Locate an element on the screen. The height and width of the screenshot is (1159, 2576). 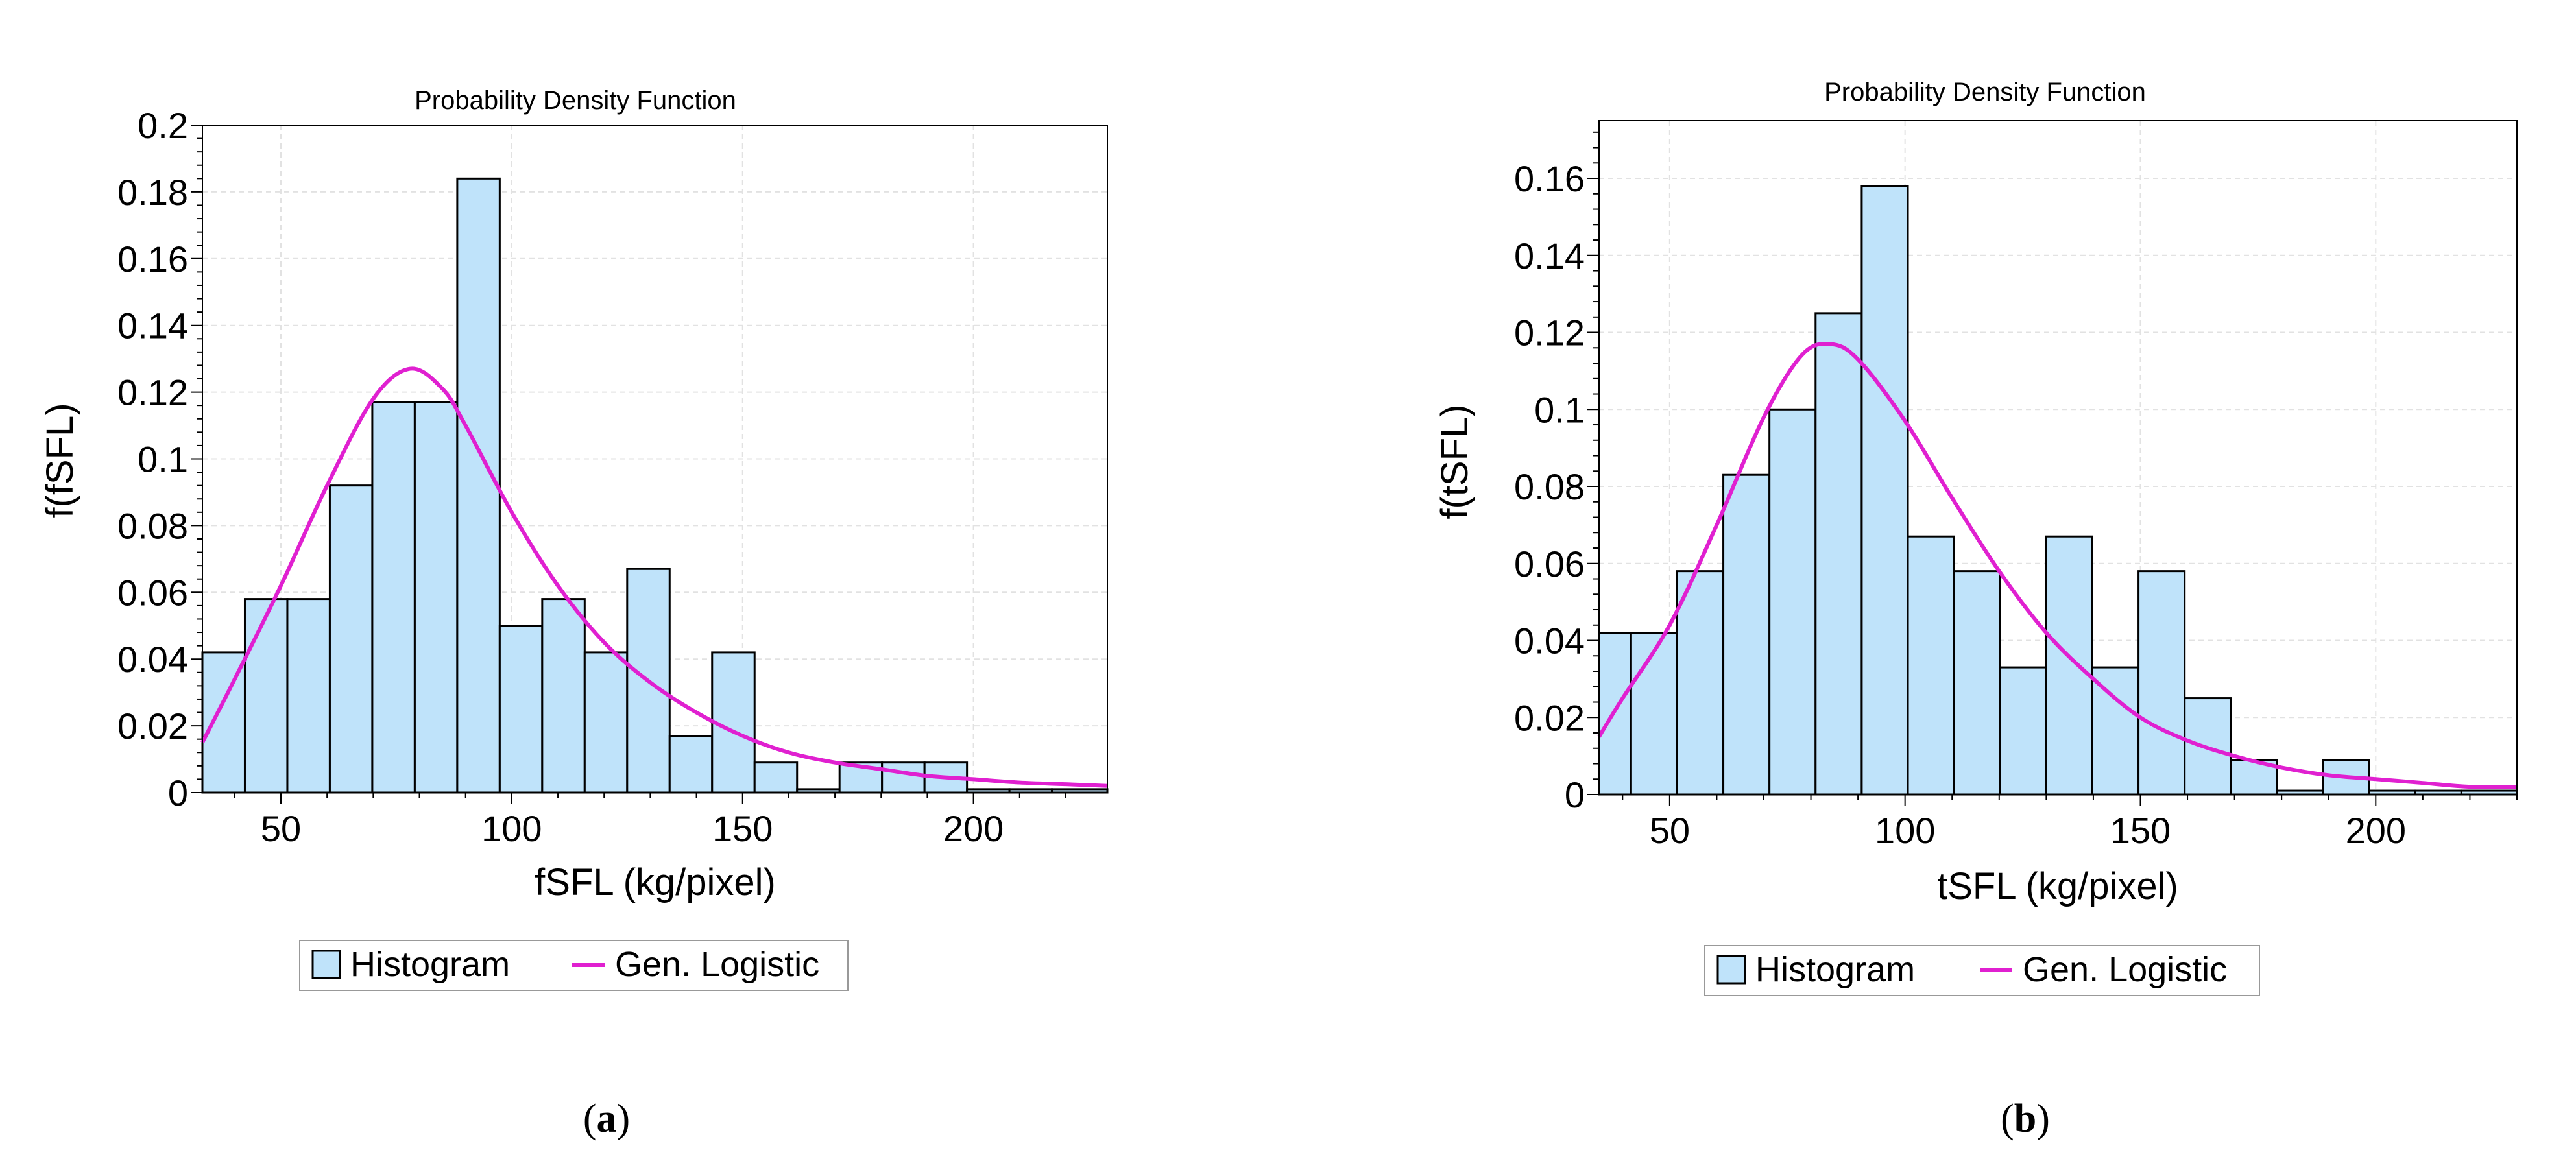
chart-b-y-tick-label: 0.1 is located at coordinates (1559, 410).